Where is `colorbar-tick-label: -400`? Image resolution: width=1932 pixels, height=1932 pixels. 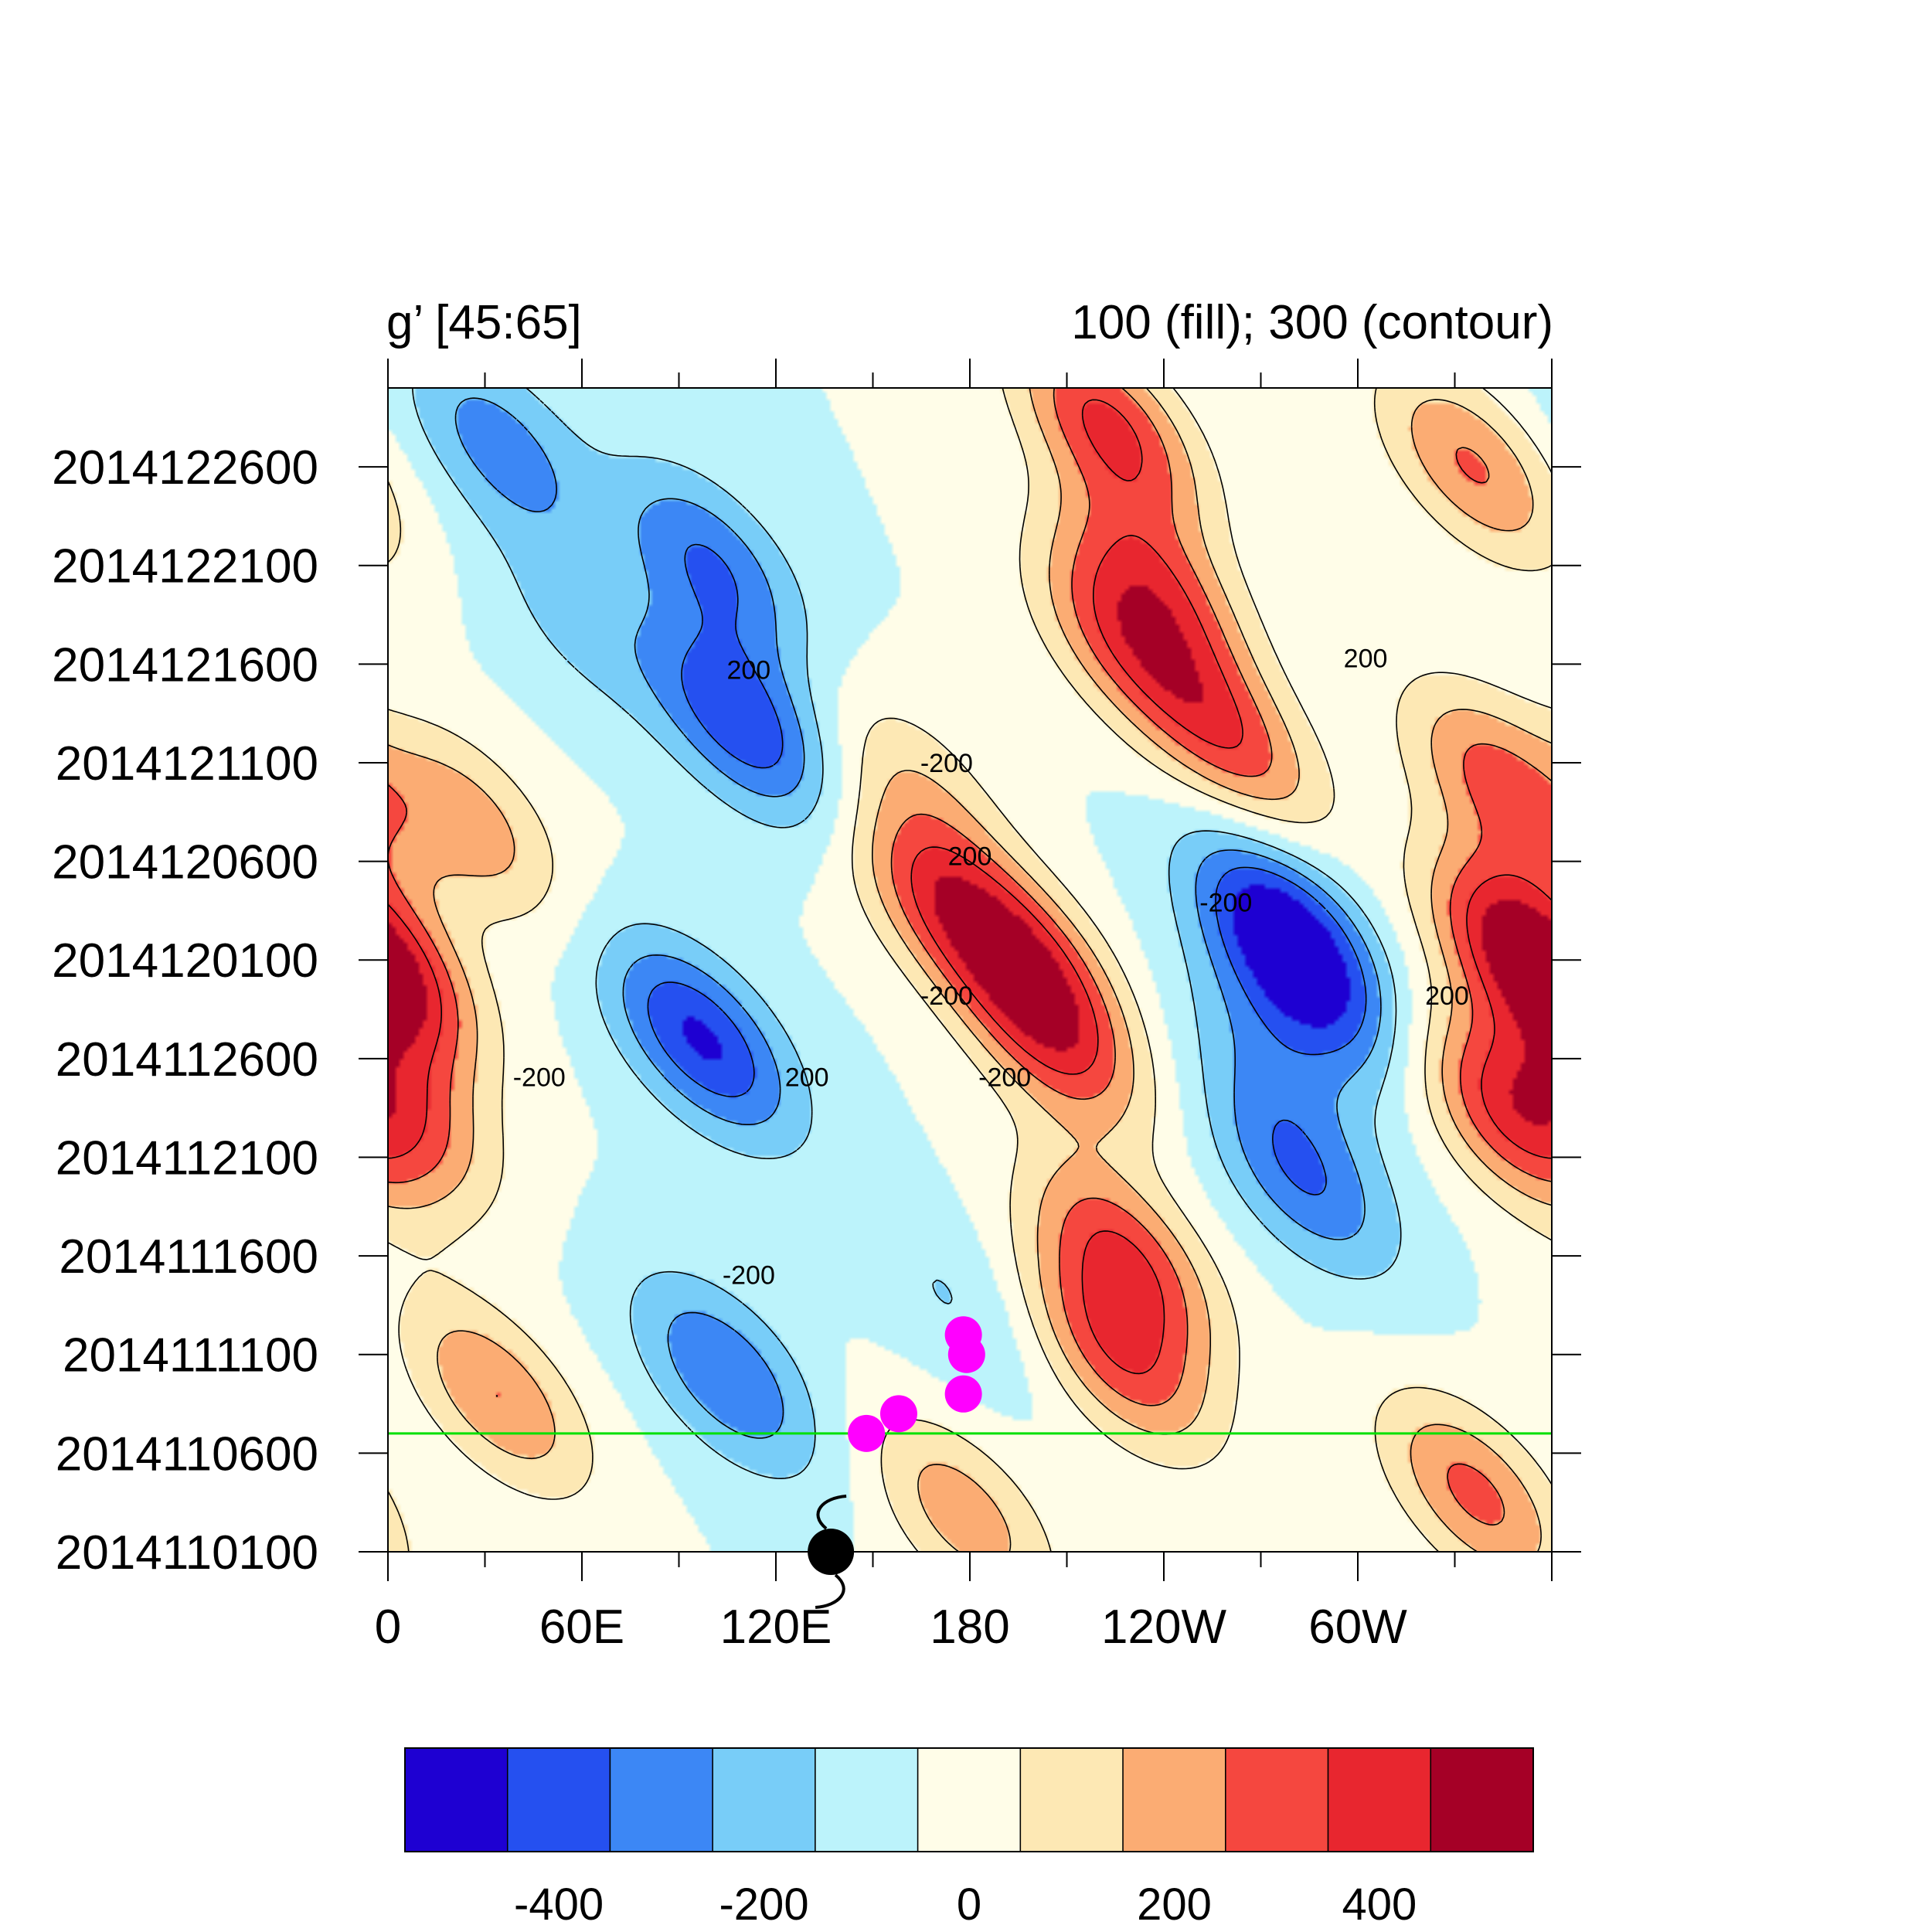
colorbar-tick-label: -400 is located at coordinates (559, 1905).